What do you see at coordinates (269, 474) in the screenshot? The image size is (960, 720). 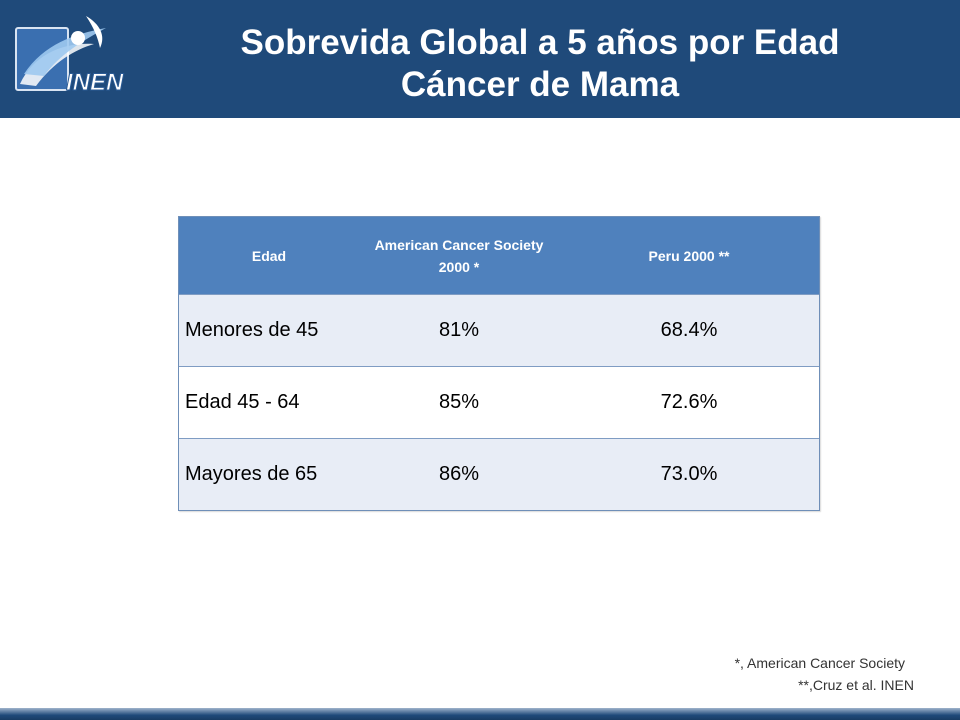 I see `row-label: Mayores de 65` at bounding box center [269, 474].